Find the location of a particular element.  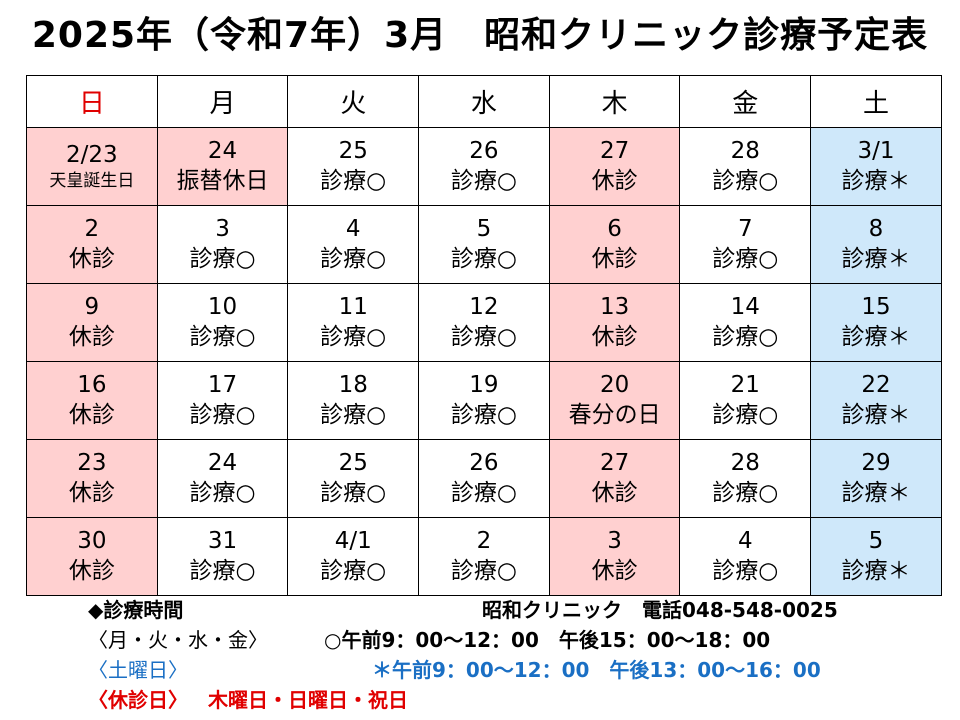

weekday-hours: ○午前9：00～12：00 午後15：00～18：00 is located at coordinates (547, 640).